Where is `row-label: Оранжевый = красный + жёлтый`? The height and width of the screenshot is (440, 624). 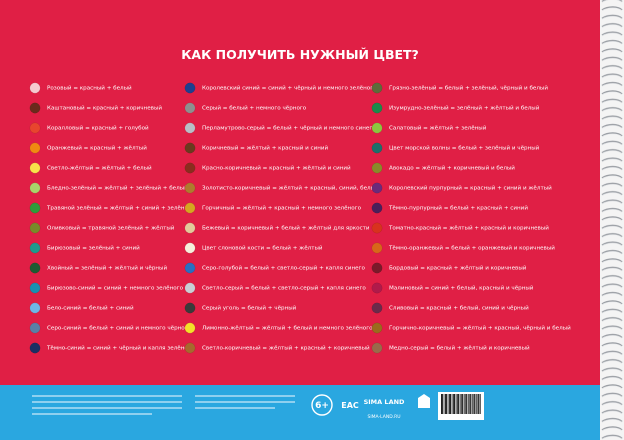
row-label: Оранжевый = красный + жёлтый is located at coordinates (97, 148).